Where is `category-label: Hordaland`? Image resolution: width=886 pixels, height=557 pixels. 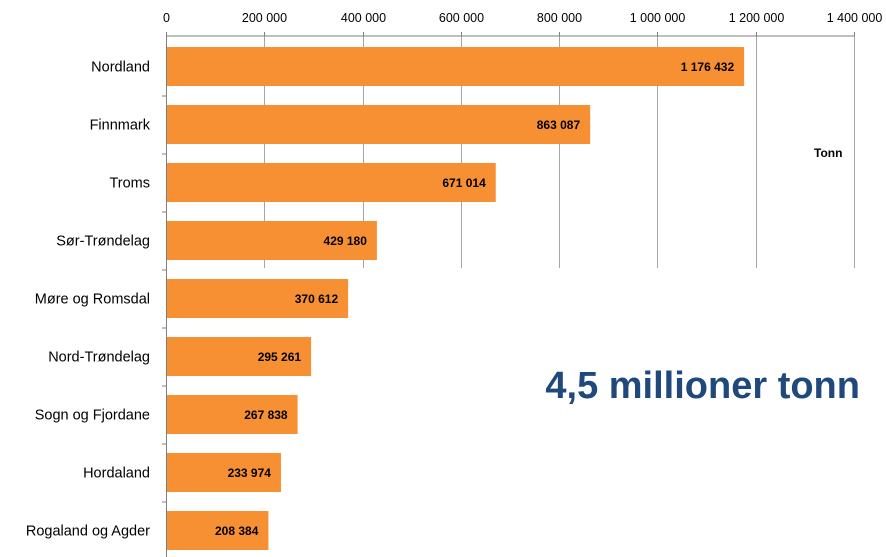 category-label: Hordaland is located at coordinates (116, 474).